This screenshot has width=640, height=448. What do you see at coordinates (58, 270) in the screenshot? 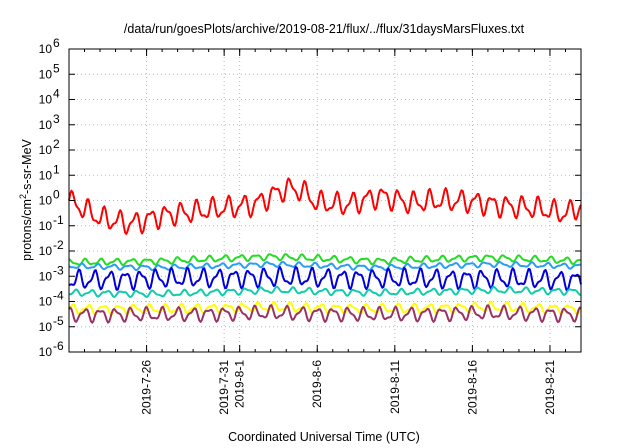
I see `y-tick-exponent: -3` at bounding box center [58, 270].